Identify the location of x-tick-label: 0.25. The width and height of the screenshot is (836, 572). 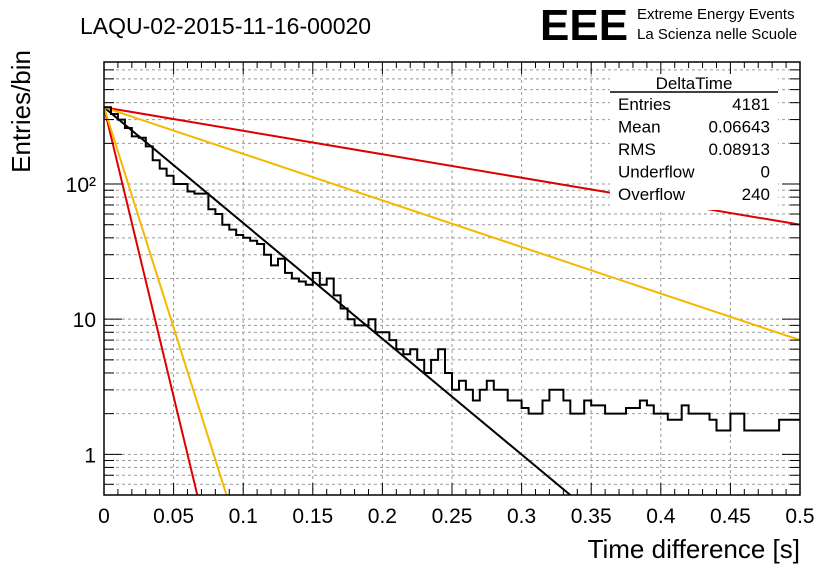
(452, 516).